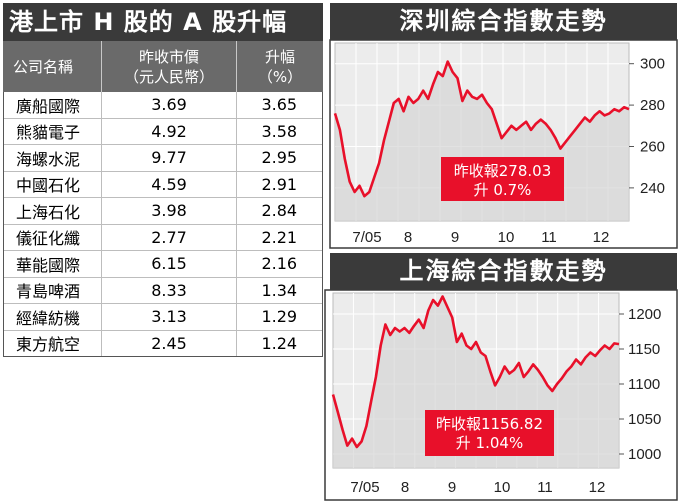 Image resolution: width=680 pixels, height=503 pixels. Describe the element at coordinates (168, 317) in the screenshot. I see `close-price: 3.13` at that location.